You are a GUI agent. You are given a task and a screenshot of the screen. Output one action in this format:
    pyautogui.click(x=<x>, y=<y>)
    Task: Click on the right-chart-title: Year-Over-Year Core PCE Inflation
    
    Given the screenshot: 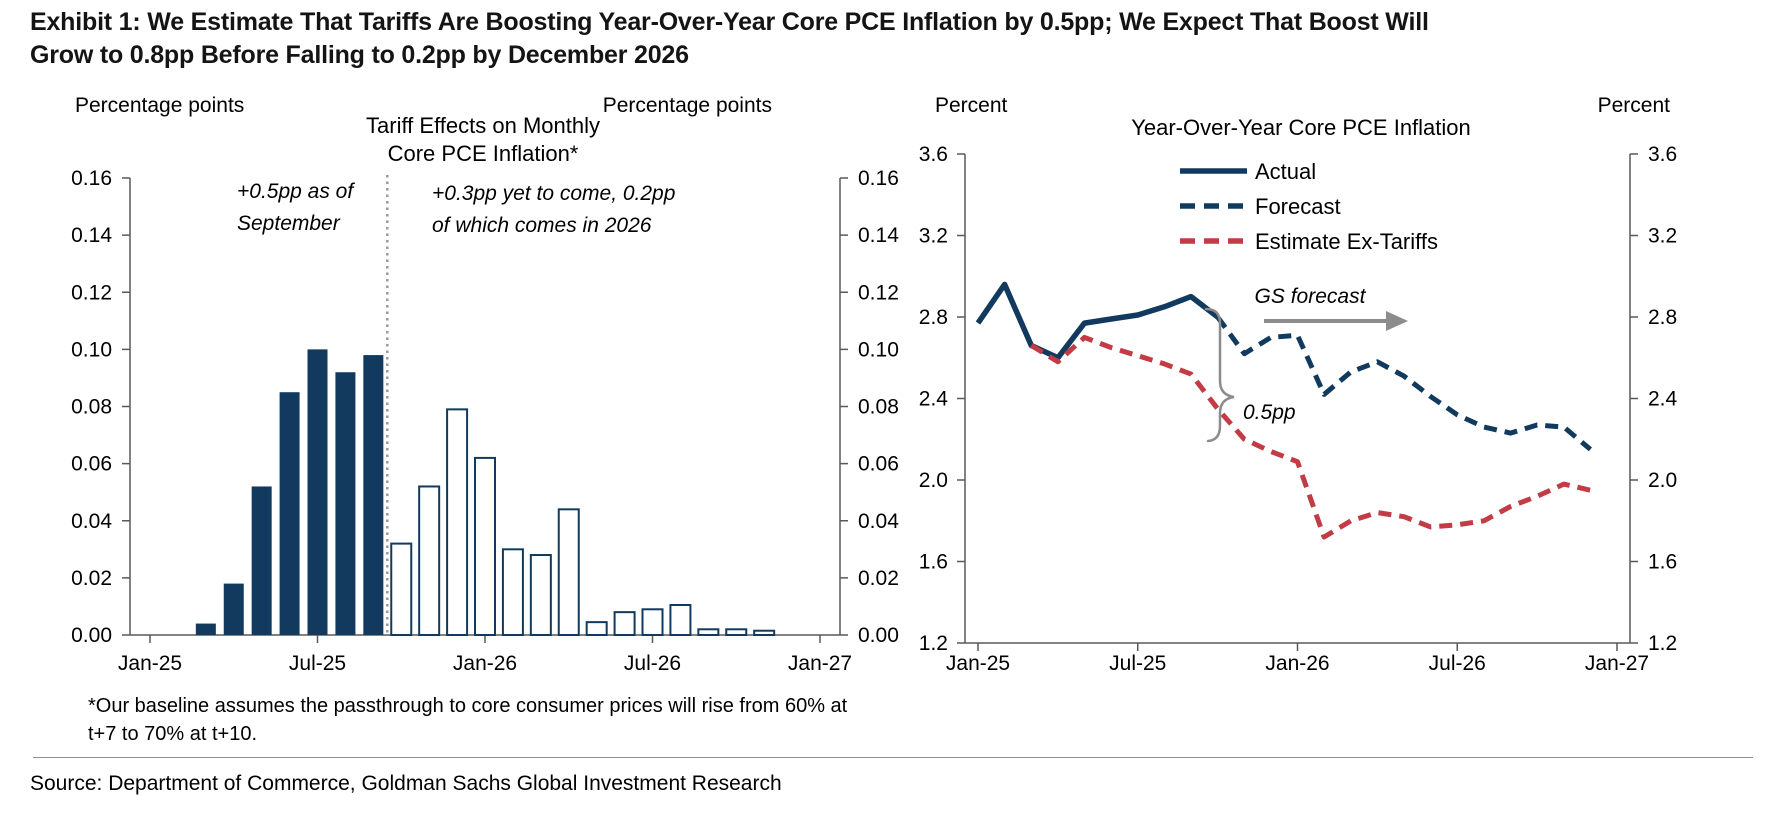 What is the action you would take?
    pyautogui.click(x=1301, y=127)
    